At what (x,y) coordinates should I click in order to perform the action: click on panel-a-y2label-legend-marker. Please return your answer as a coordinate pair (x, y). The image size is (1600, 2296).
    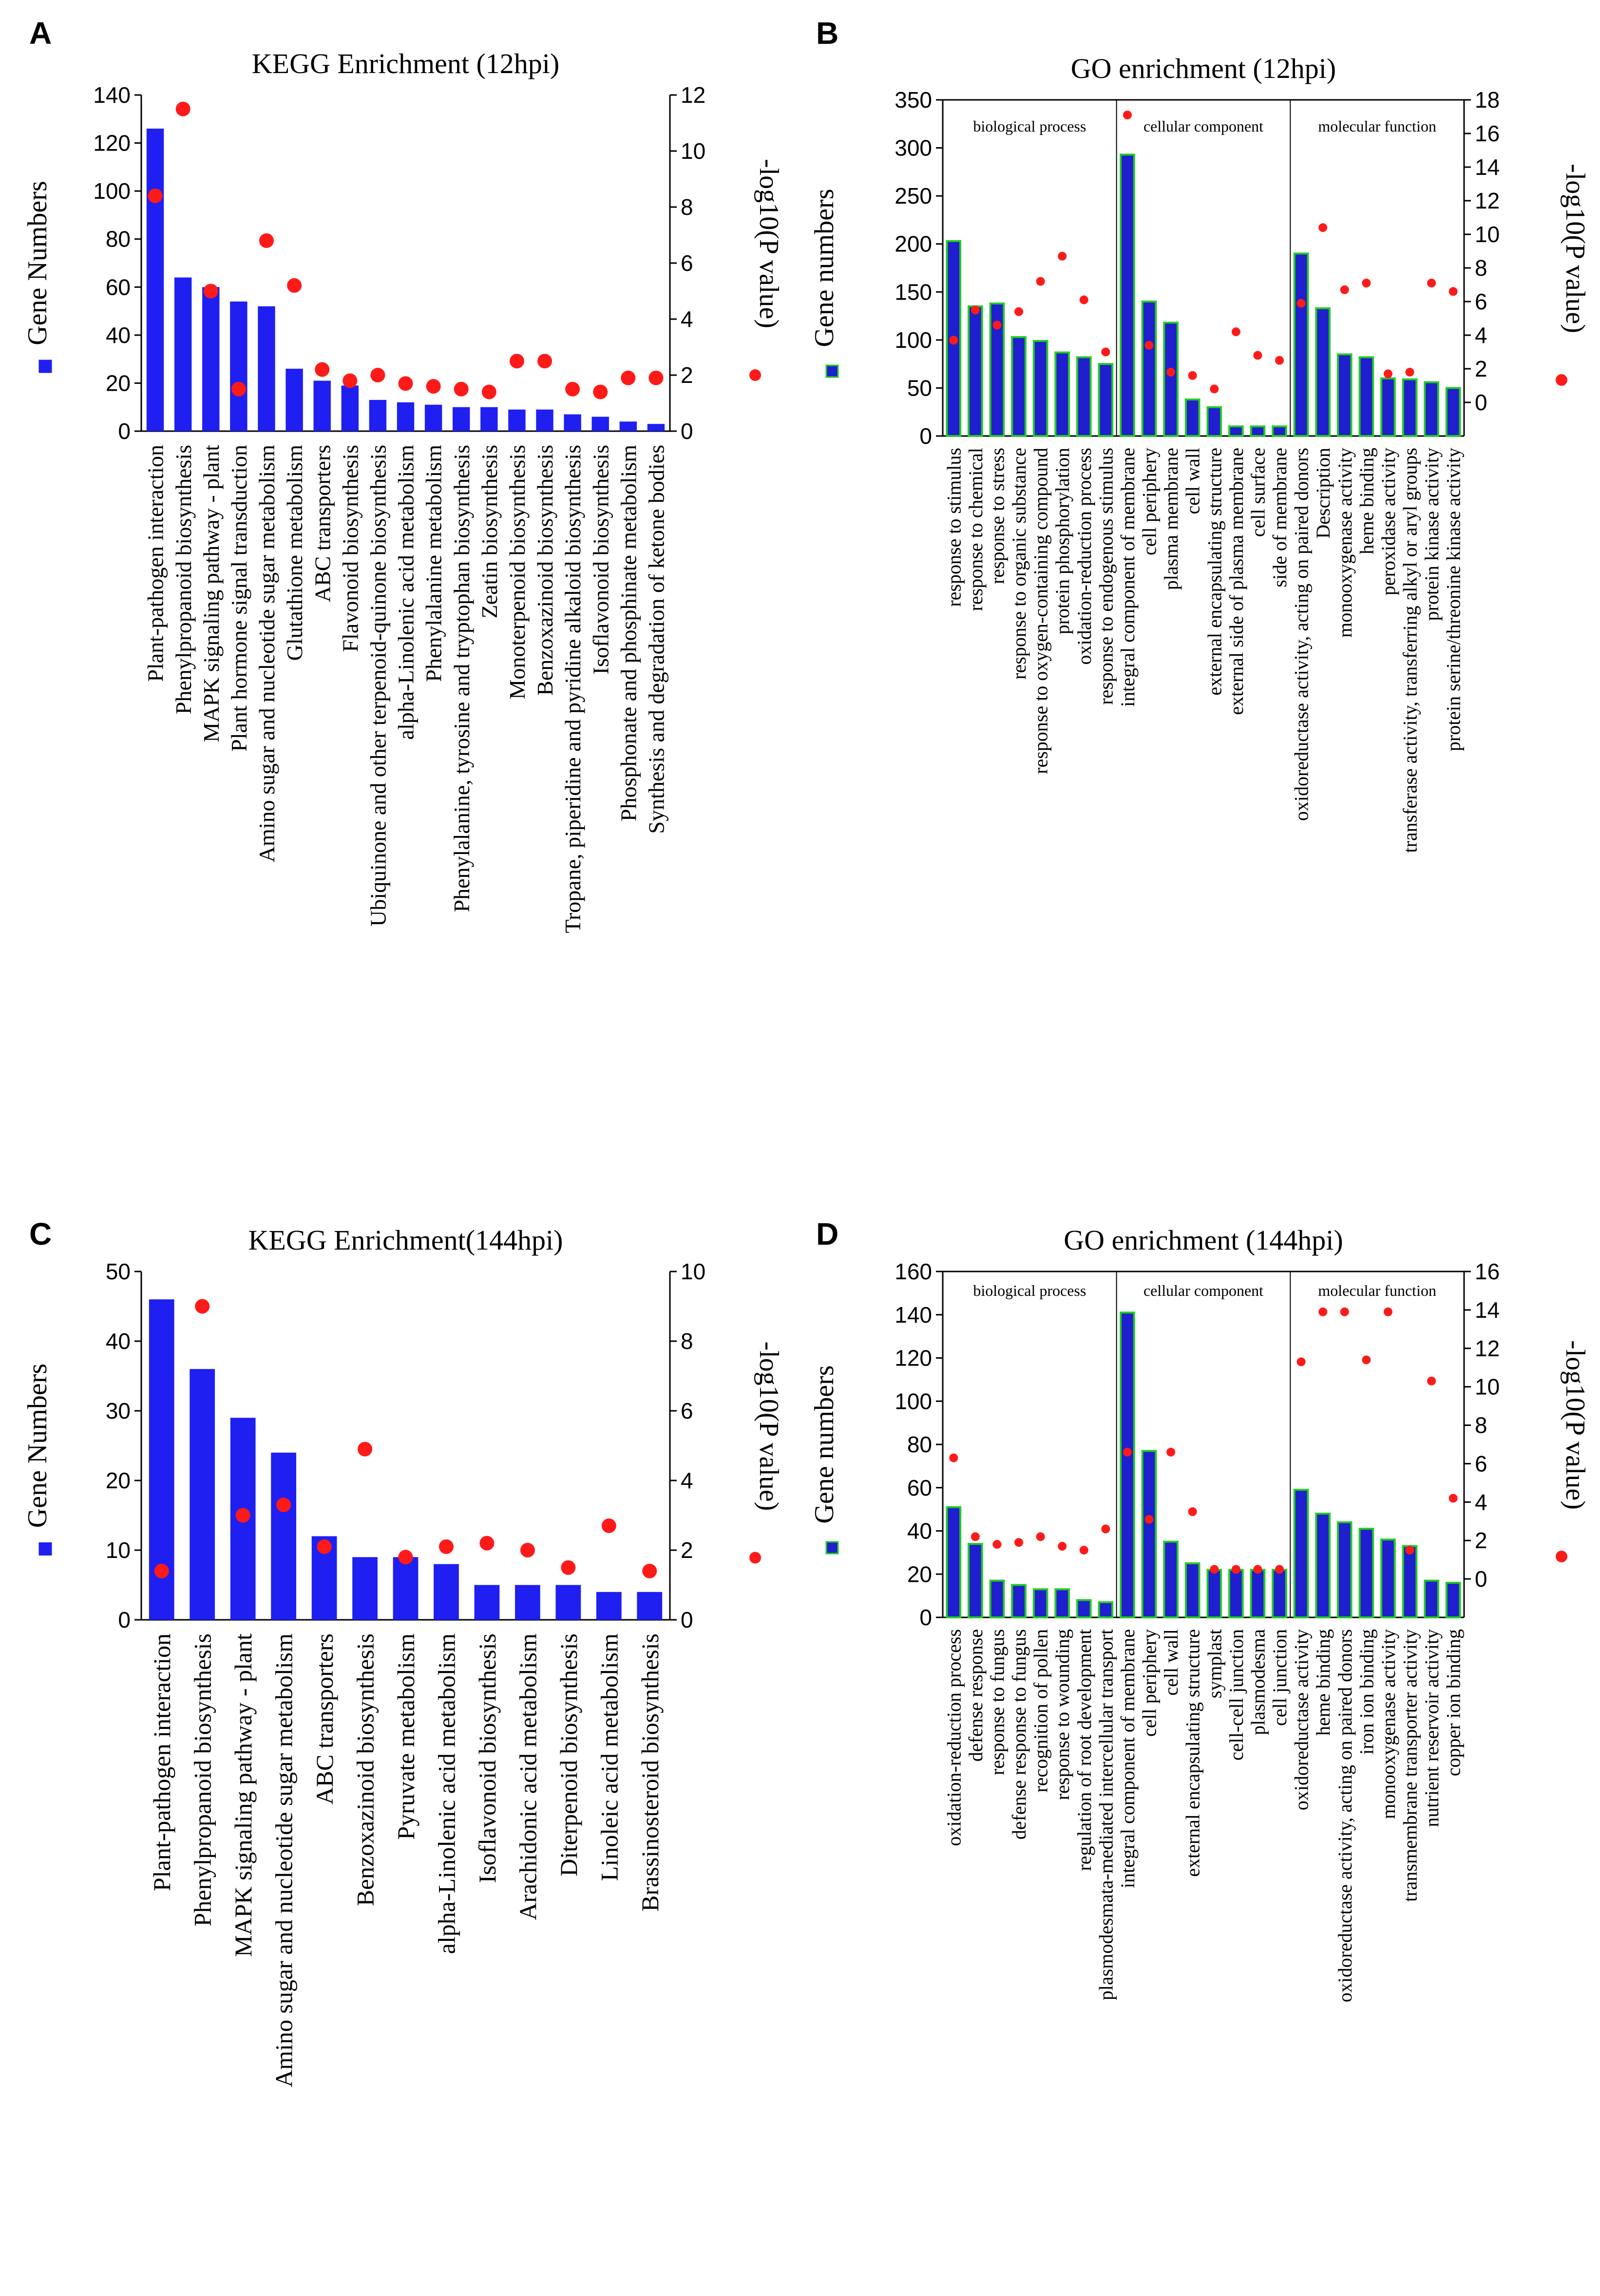
    Looking at the image, I should click on (755, 375).